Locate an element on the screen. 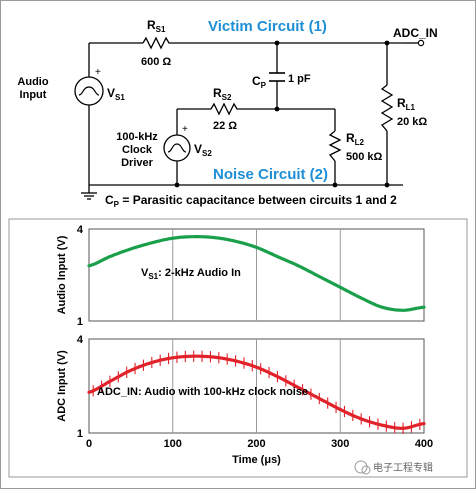 Image resolution: width=476 pixels, height=493 pixels. audio-input-label-2: Input is located at coordinates (33, 95).